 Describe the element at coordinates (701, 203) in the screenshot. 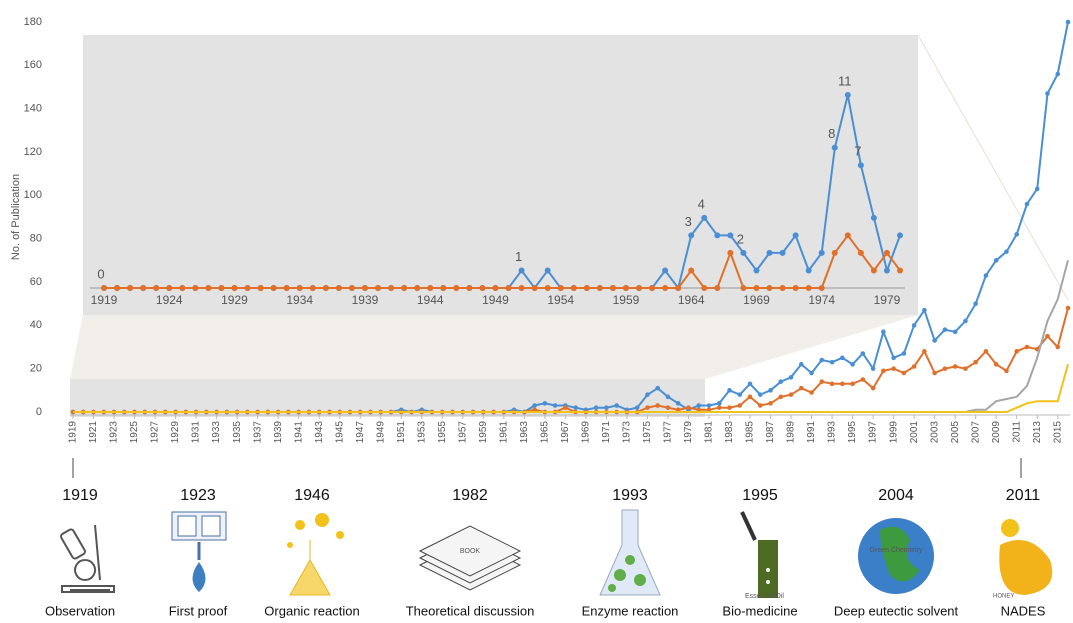

I see `data-label: 4` at that location.